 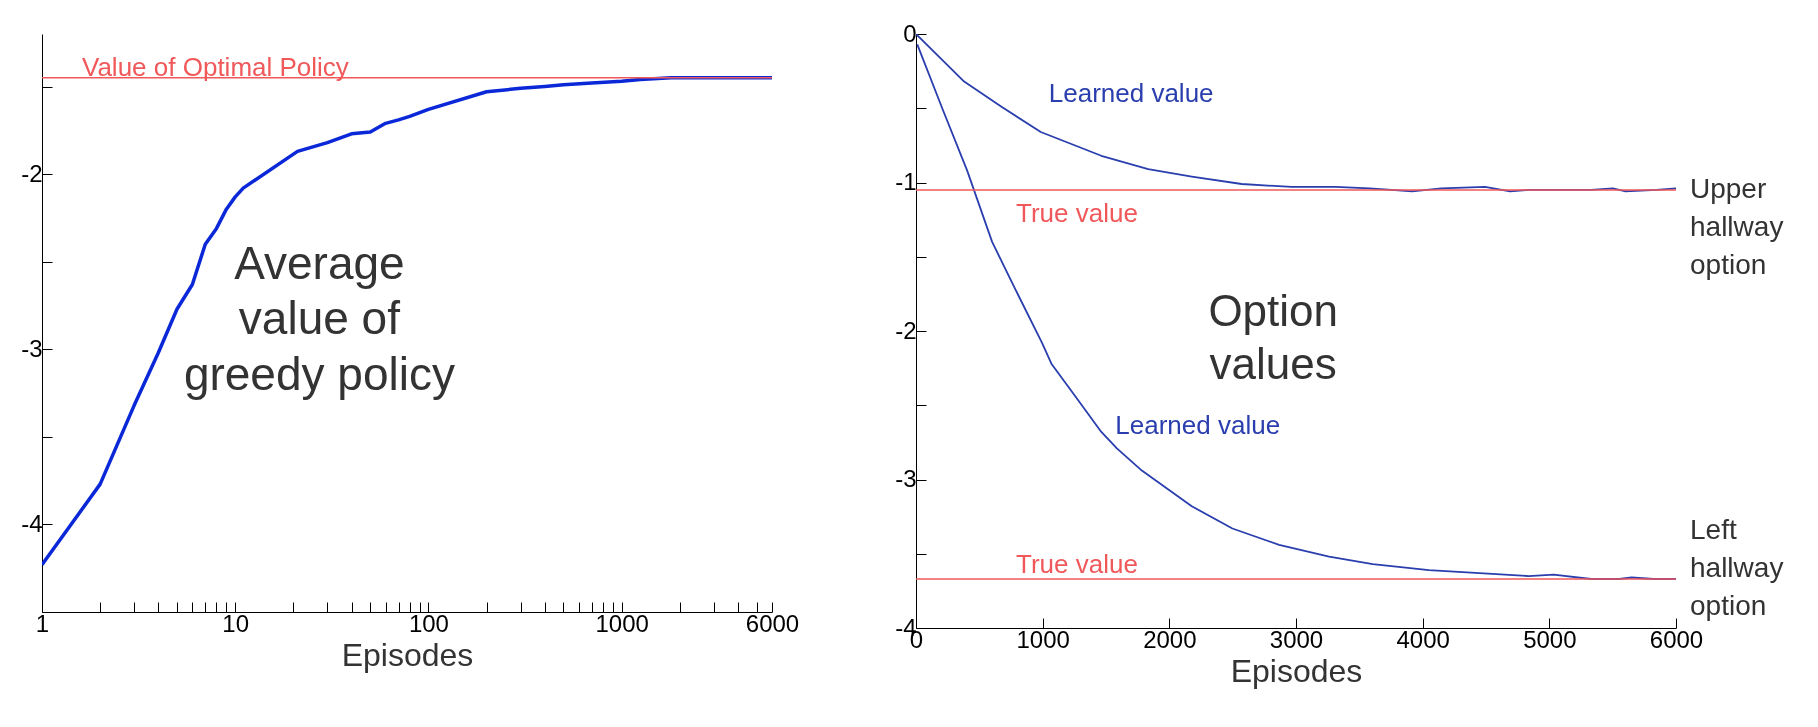 What do you see at coordinates (910, 33) in the screenshot?
I see `y-tick-label: 0` at bounding box center [910, 33].